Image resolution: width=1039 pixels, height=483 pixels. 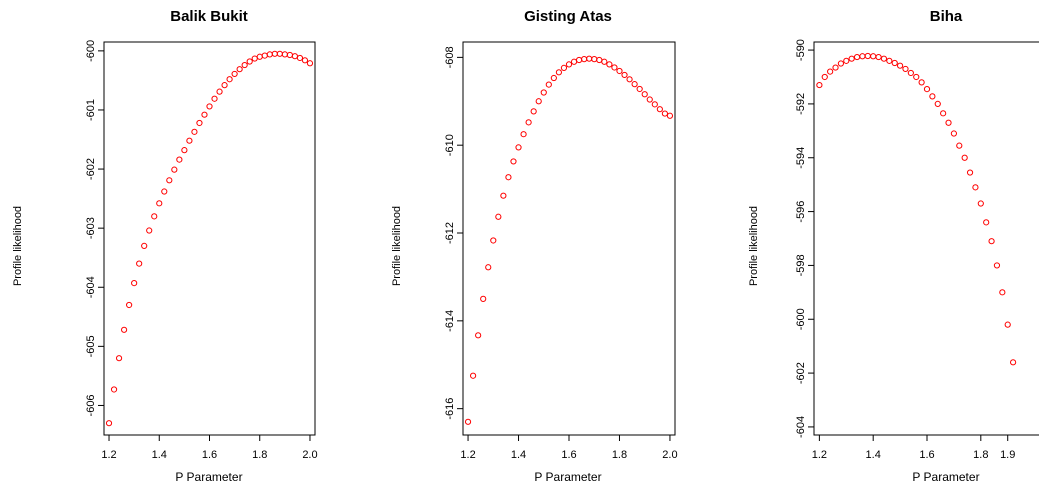 What do you see at coordinates (450, 57) in the screenshot?
I see `y-tick-label: -608` at bounding box center [450, 57].